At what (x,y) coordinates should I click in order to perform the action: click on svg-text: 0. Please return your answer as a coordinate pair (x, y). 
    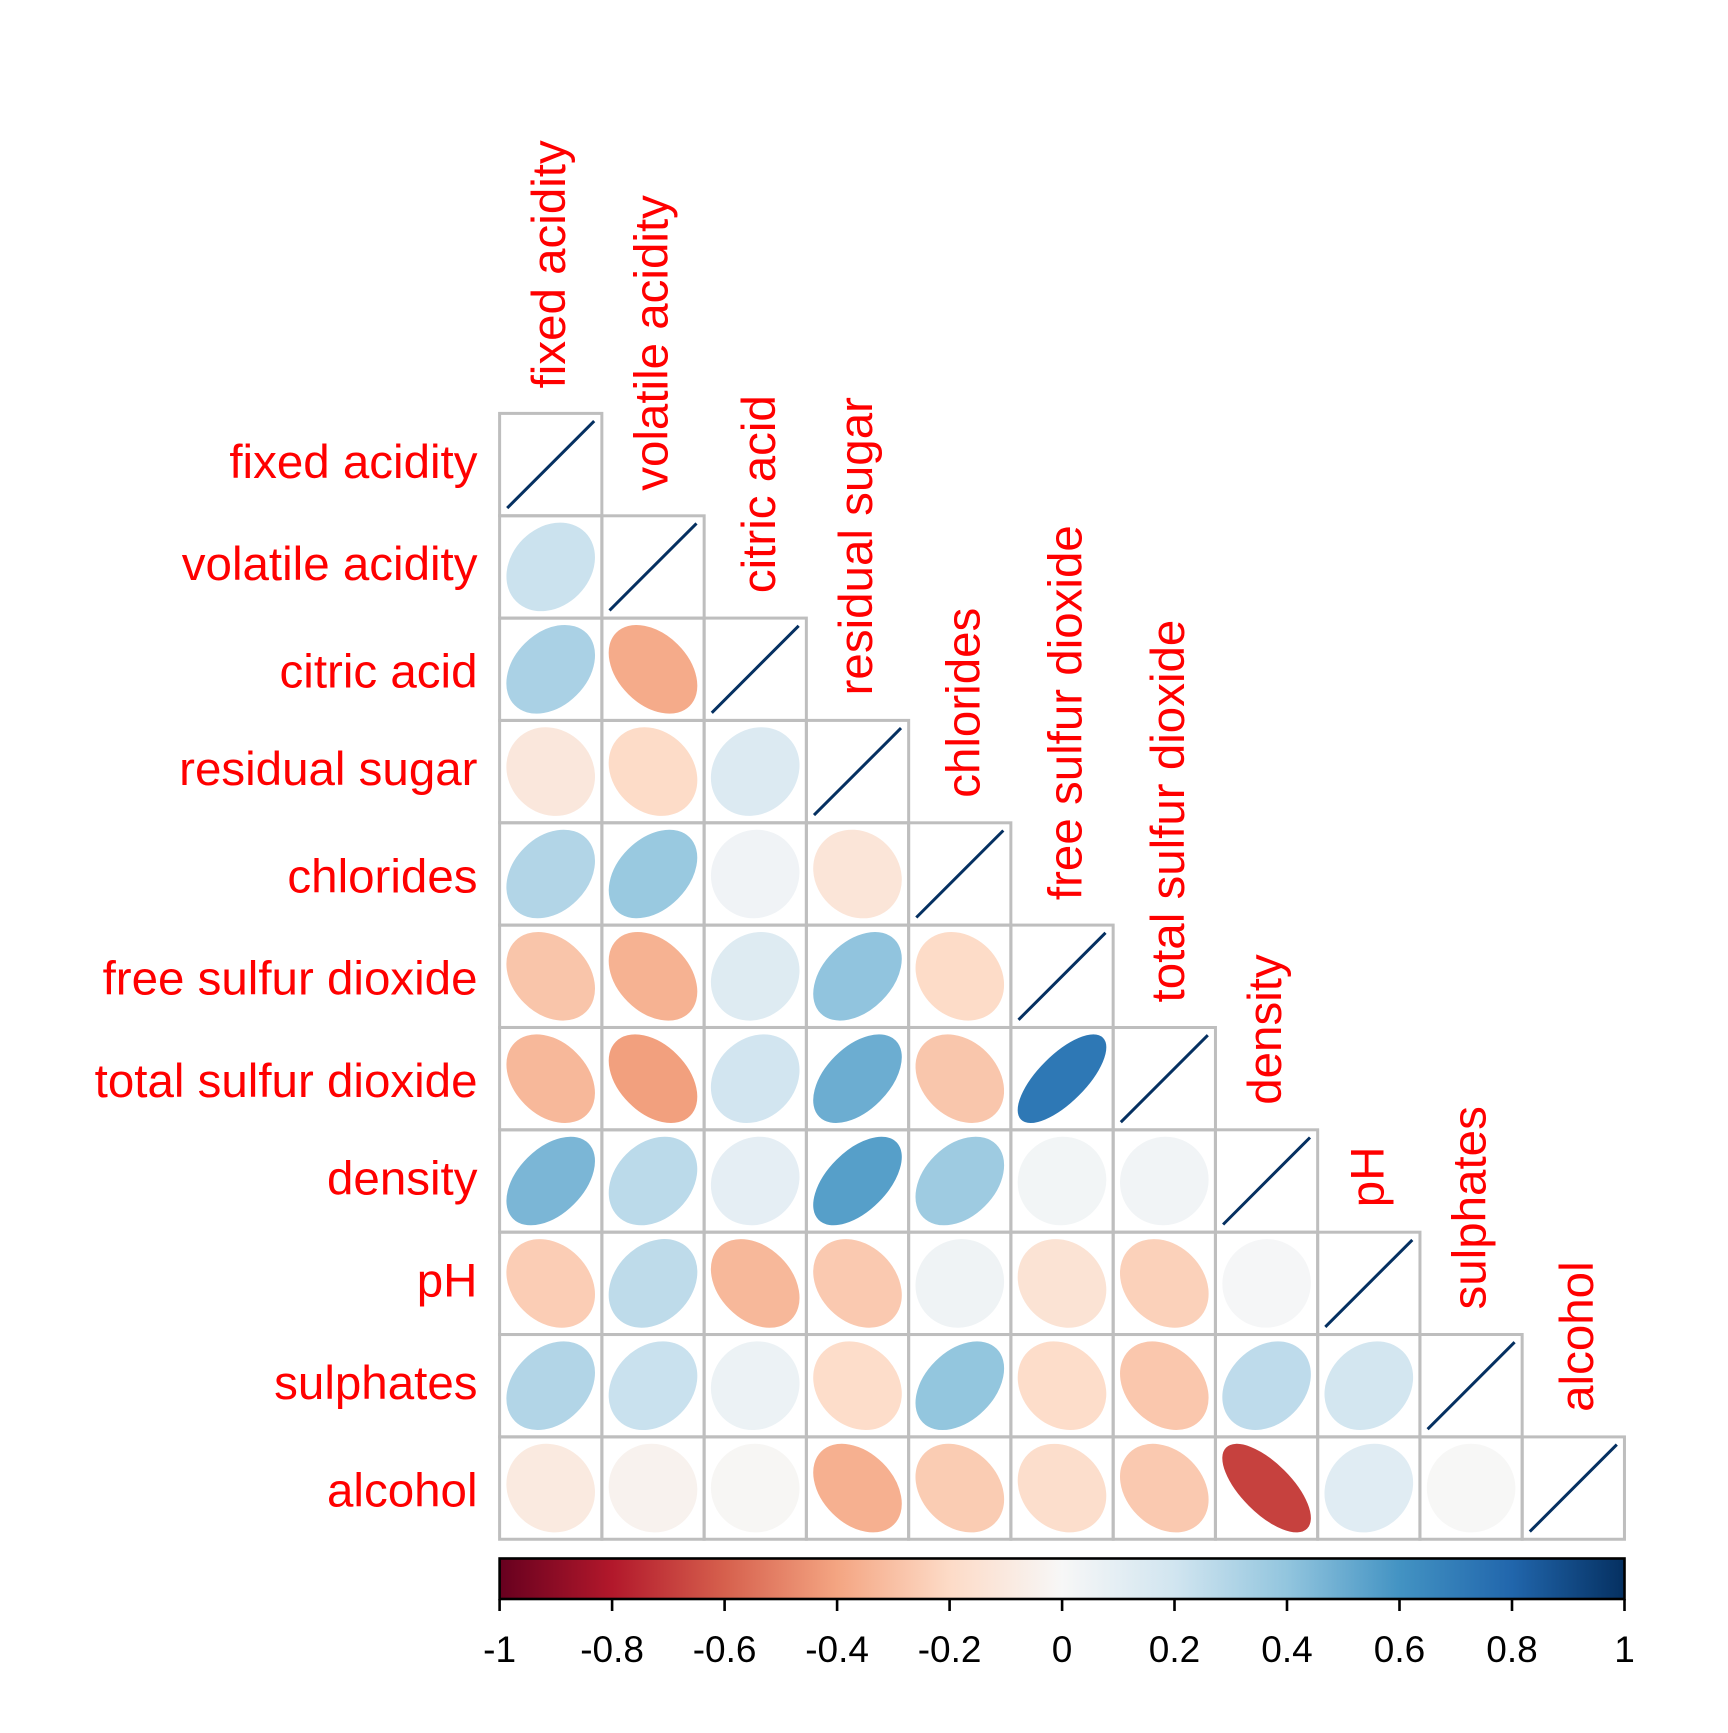
    Looking at the image, I should click on (1062, 1649).